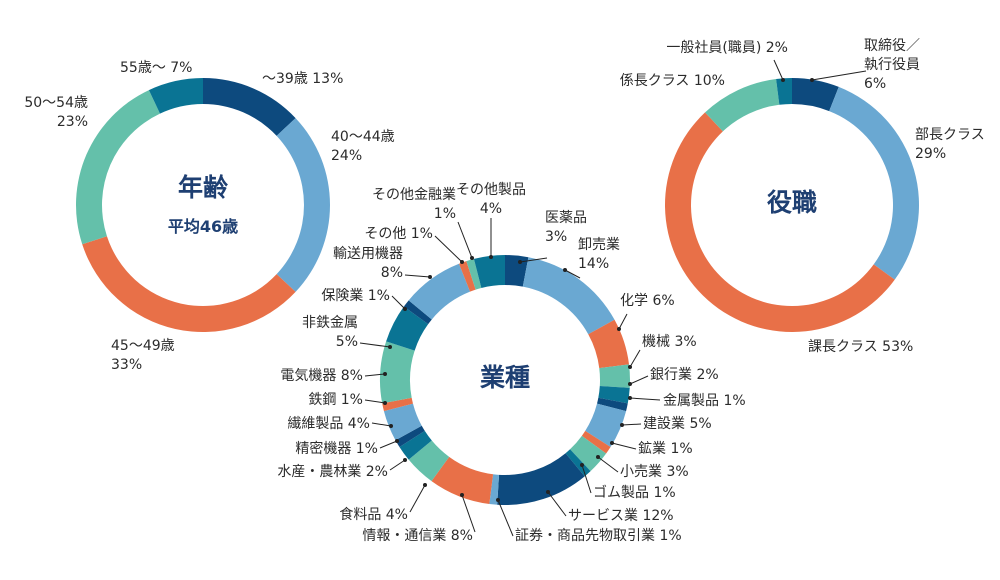  I want to click on industry-data-label-12: 証券・商品先物取引業 1%, so click(598, 536).